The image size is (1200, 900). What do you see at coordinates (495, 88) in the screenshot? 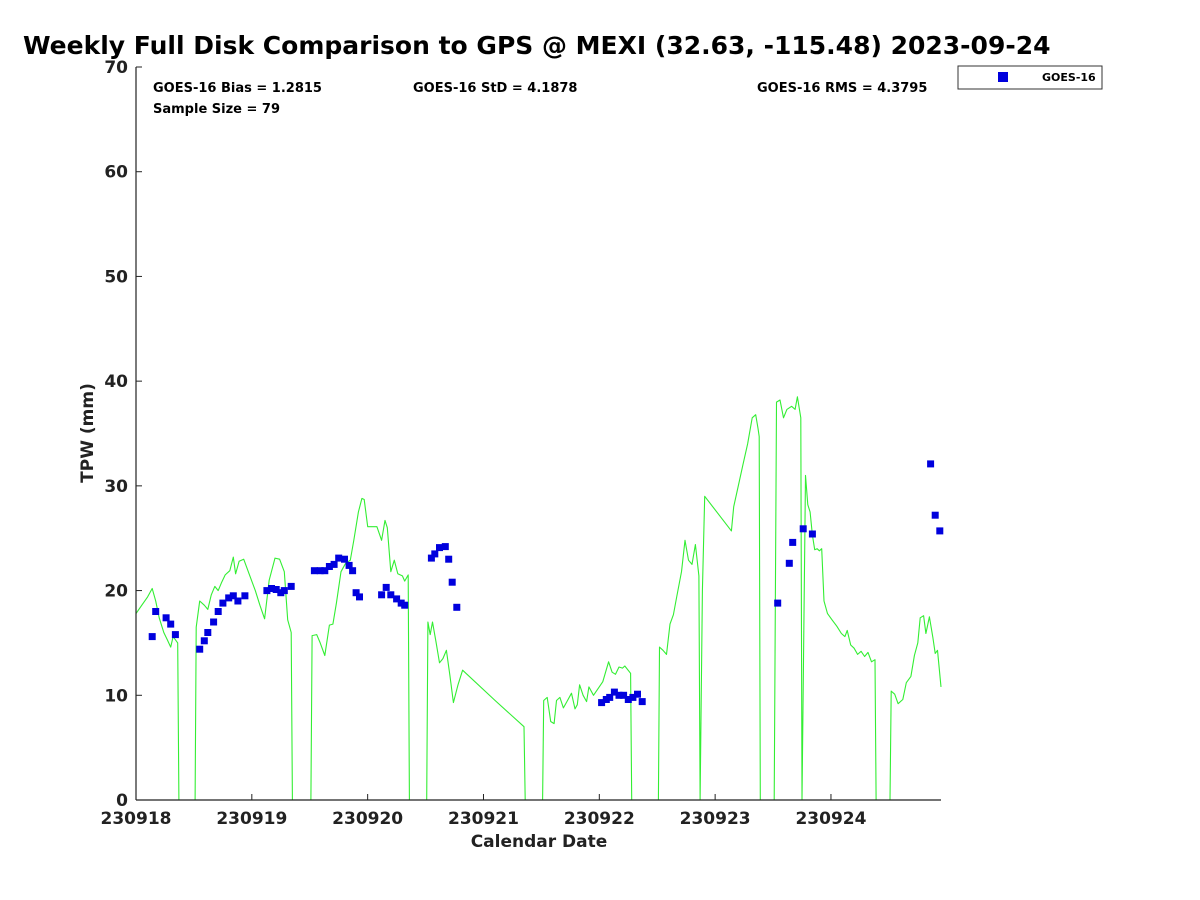
I see `stat-std: GOES-16 StD = 4.1878` at bounding box center [495, 88].